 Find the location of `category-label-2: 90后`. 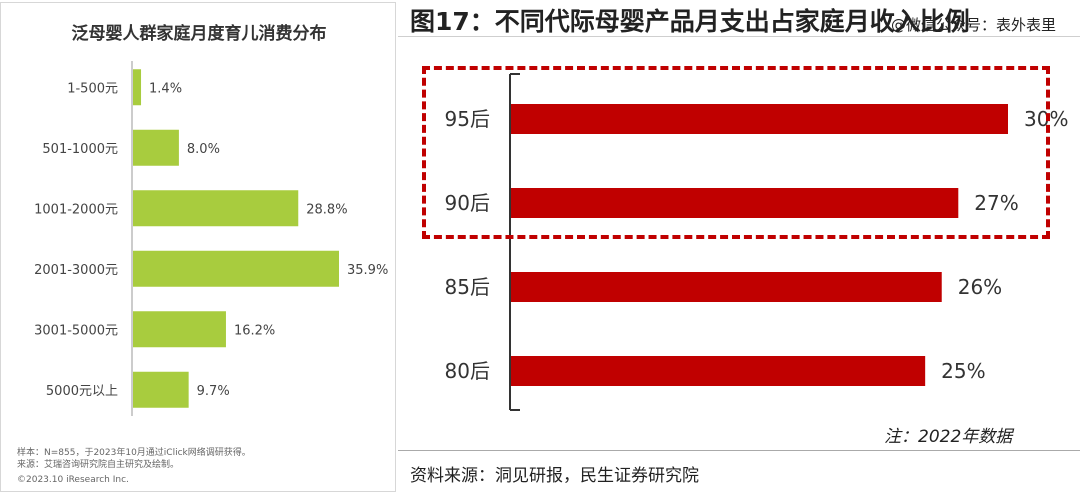

category-label-2: 90后 is located at coordinates (467, 203).